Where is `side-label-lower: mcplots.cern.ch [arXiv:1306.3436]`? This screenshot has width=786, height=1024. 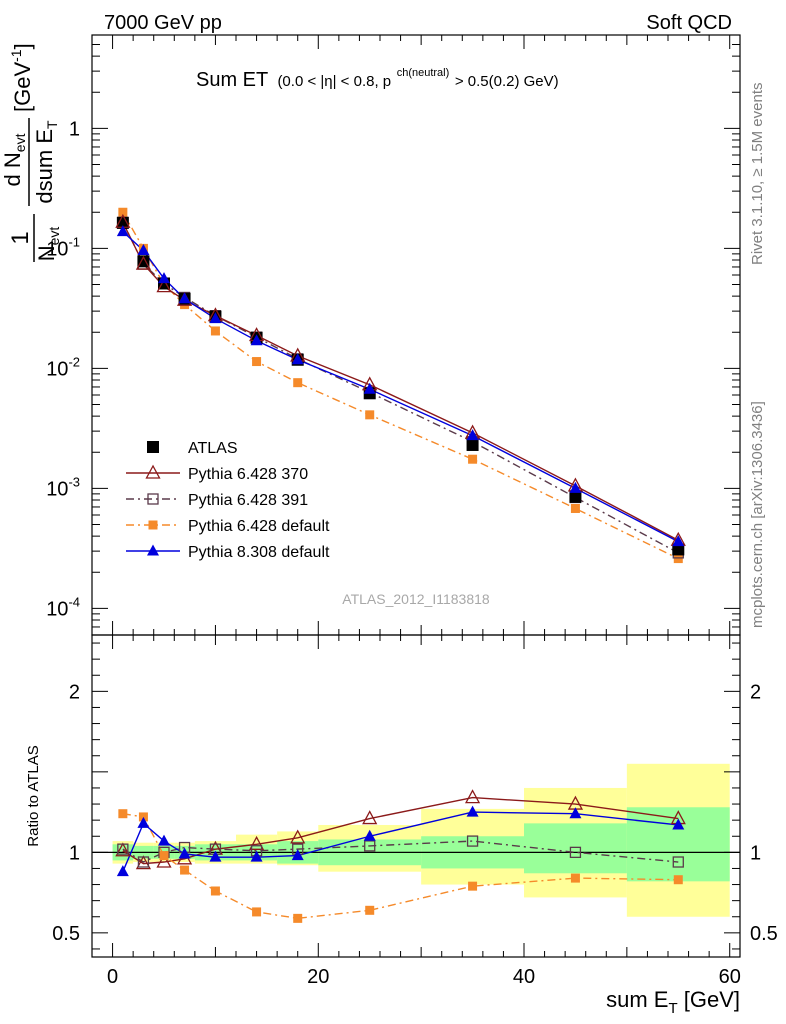 side-label-lower: mcplots.cern.ch [arXiv:1306.3436] is located at coordinates (757, 514).